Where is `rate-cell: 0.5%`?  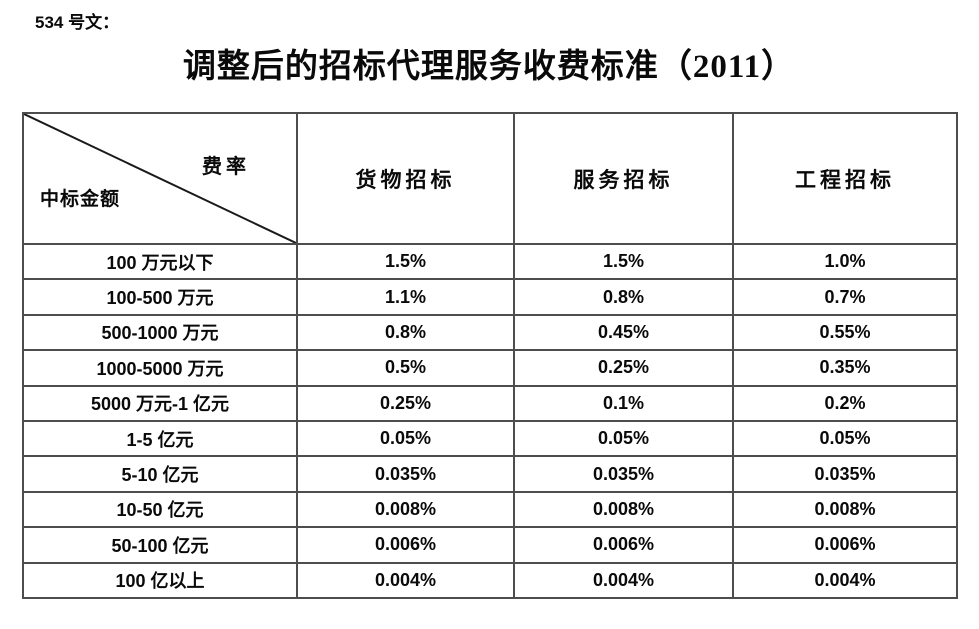 rate-cell: 0.5% is located at coordinates (405, 368).